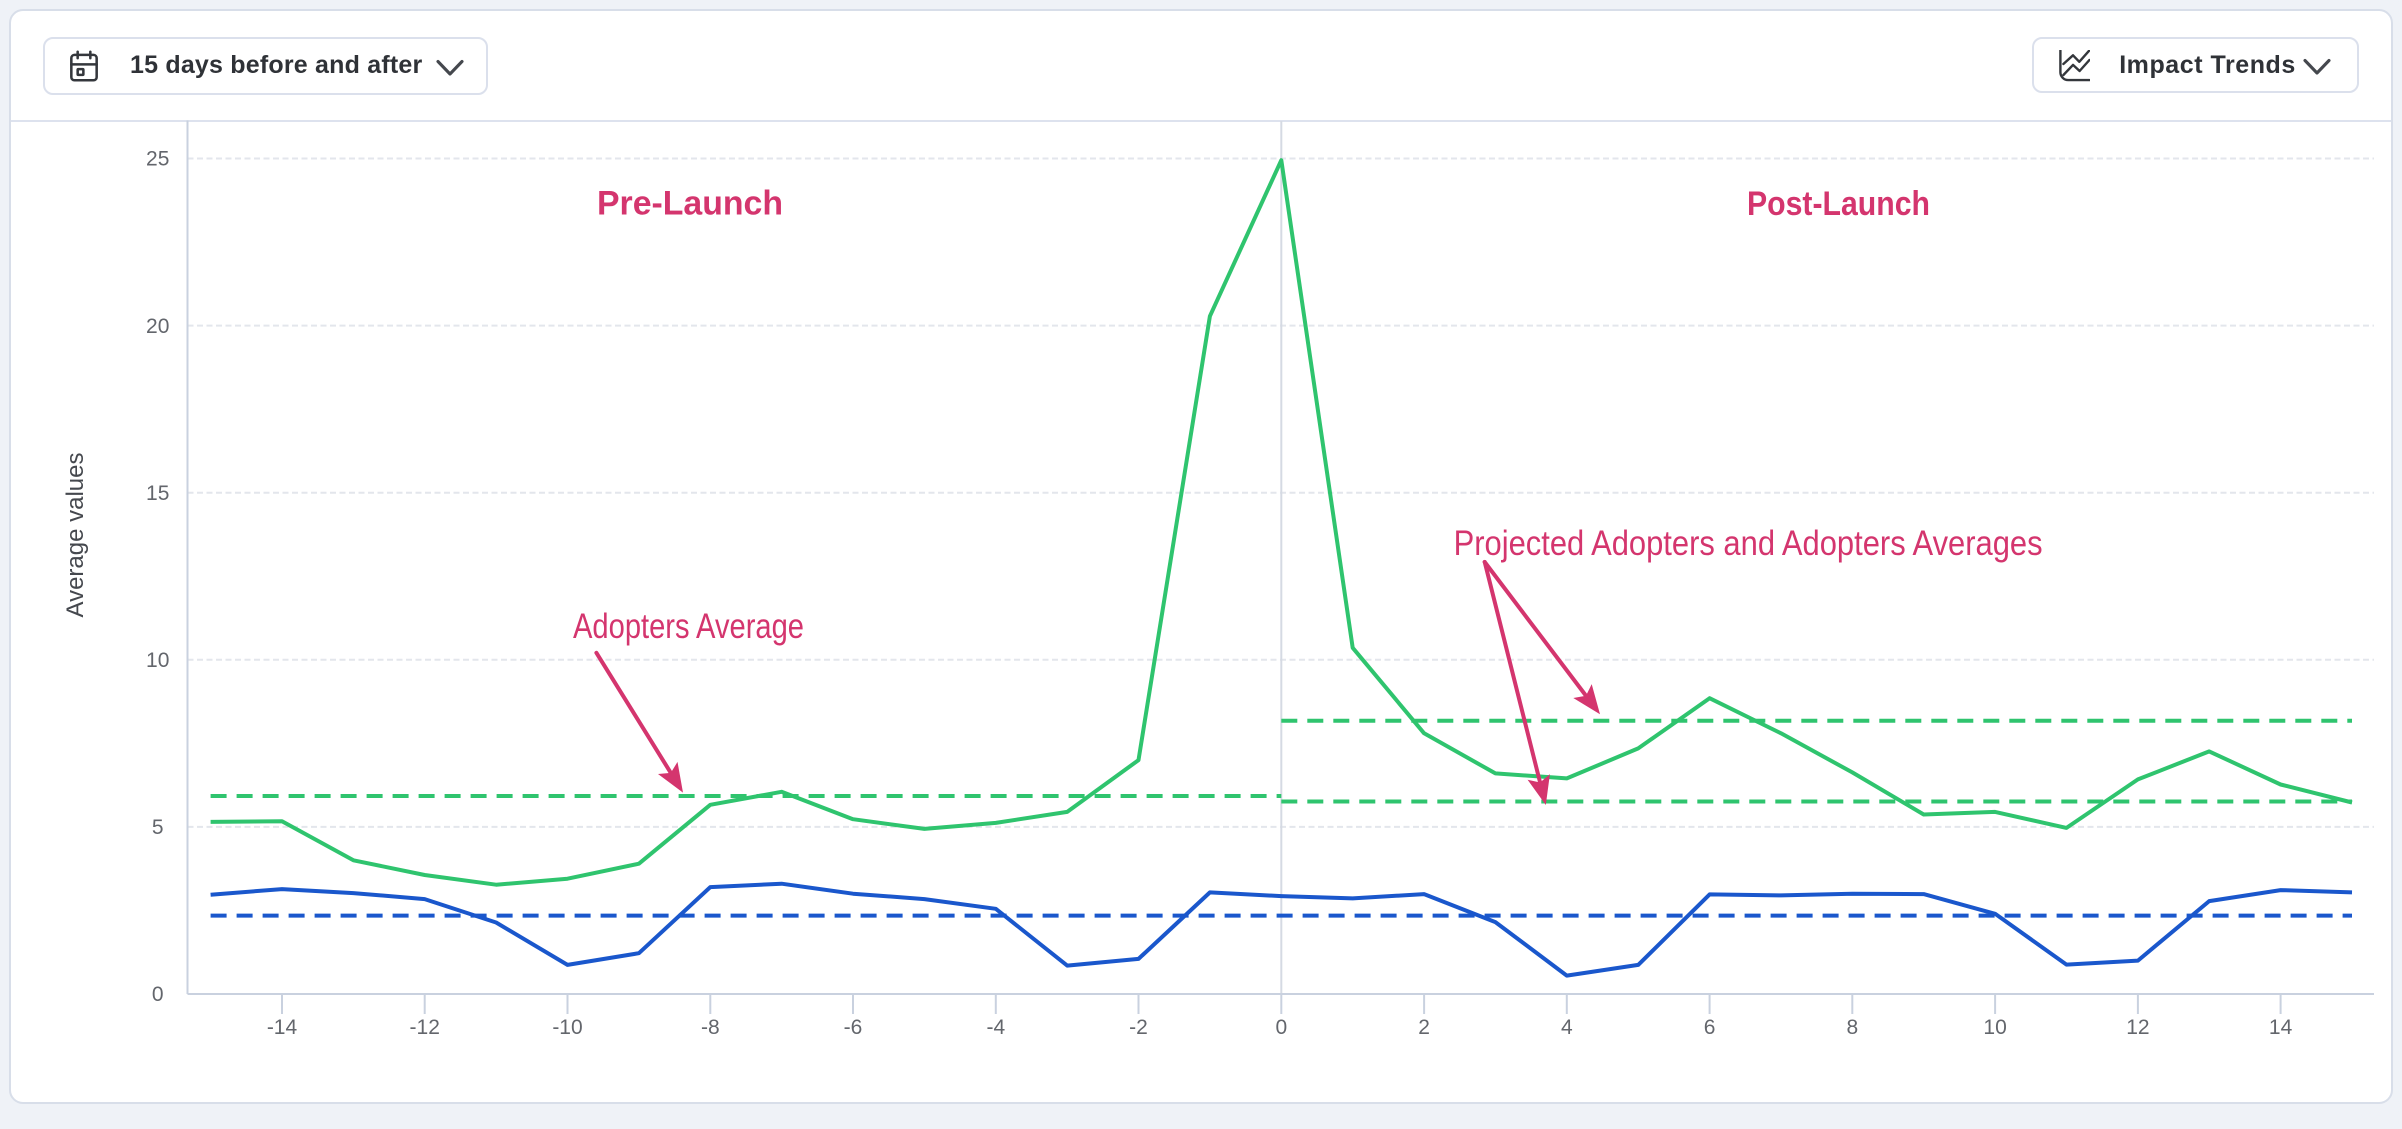 Image resolution: width=2402 pixels, height=1129 pixels. What do you see at coordinates (157, 493) in the screenshot?
I see `svg-text: 15` at bounding box center [157, 493].